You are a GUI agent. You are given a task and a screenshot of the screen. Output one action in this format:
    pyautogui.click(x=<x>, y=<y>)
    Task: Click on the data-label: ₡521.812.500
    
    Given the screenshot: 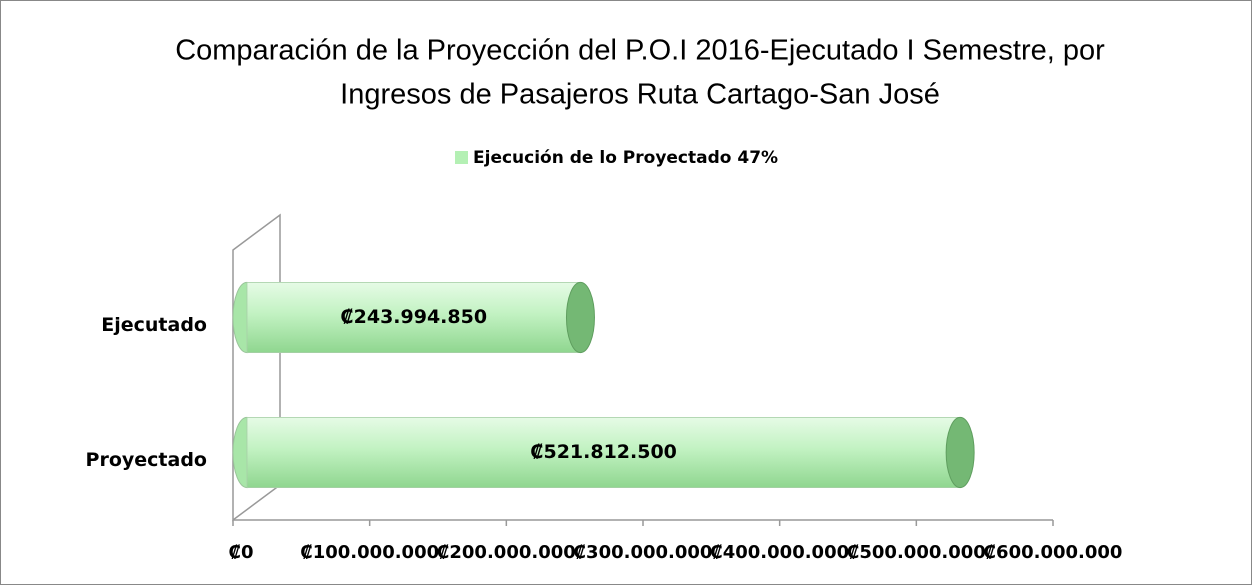 What is the action you would take?
    pyautogui.click(x=603, y=452)
    